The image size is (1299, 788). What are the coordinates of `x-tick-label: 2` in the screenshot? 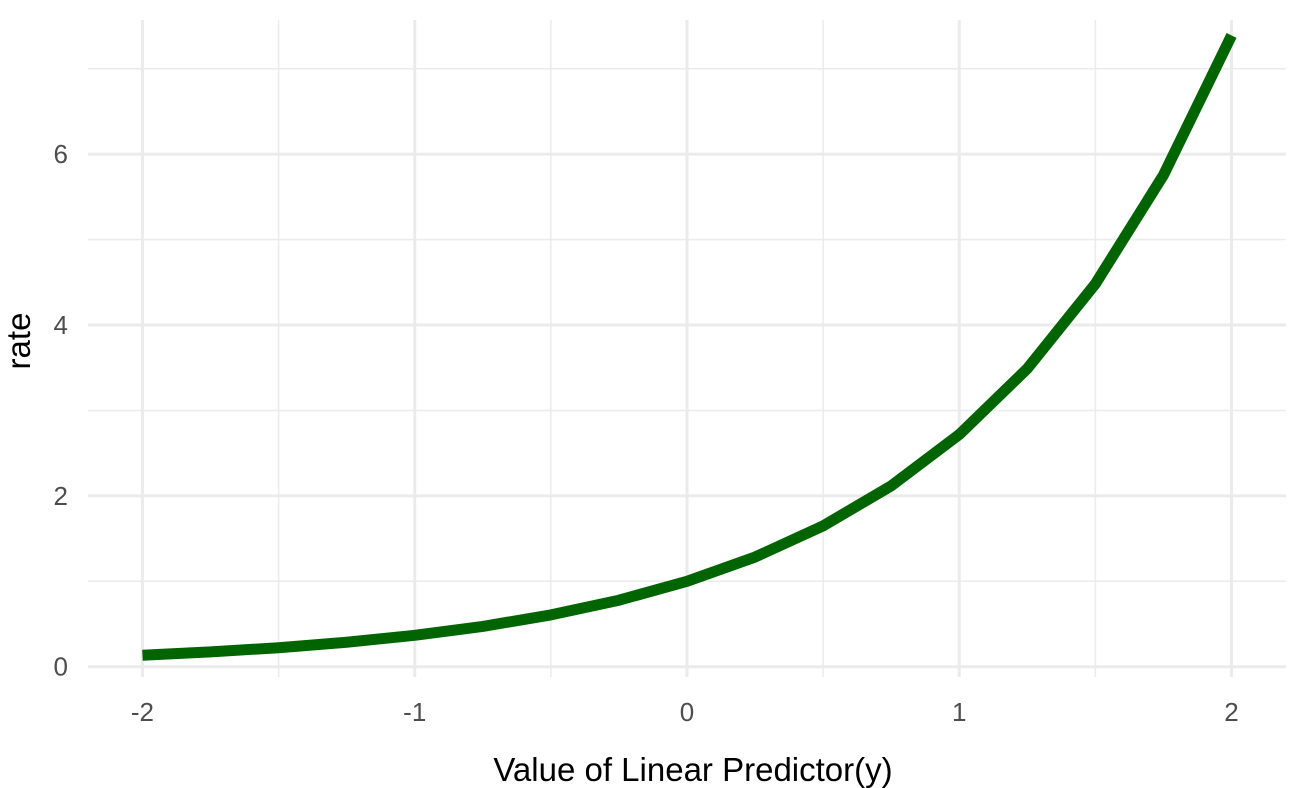 It's located at (1231, 712).